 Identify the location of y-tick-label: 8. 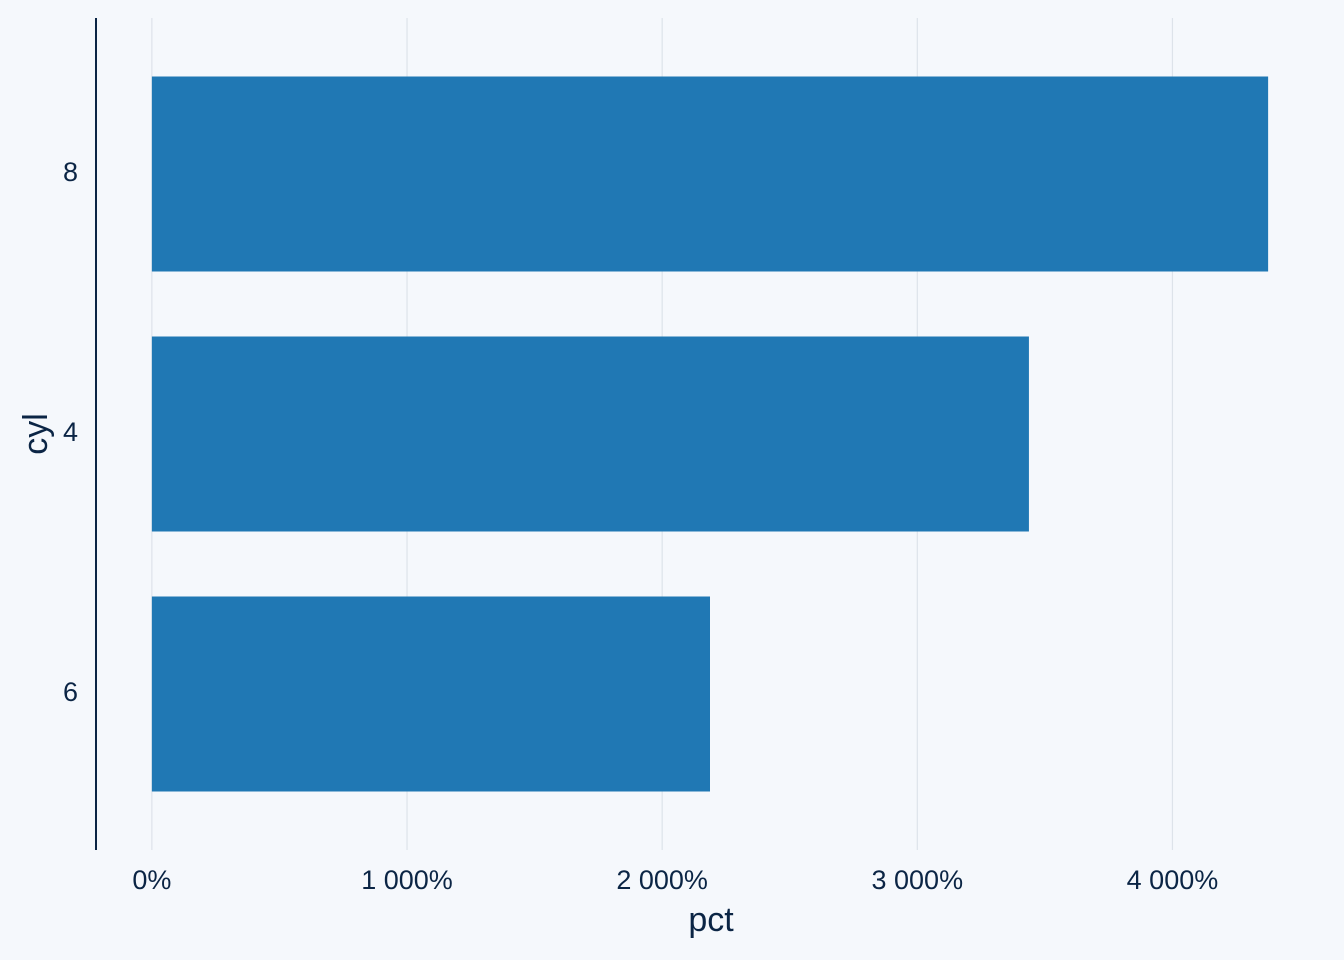
(70, 172).